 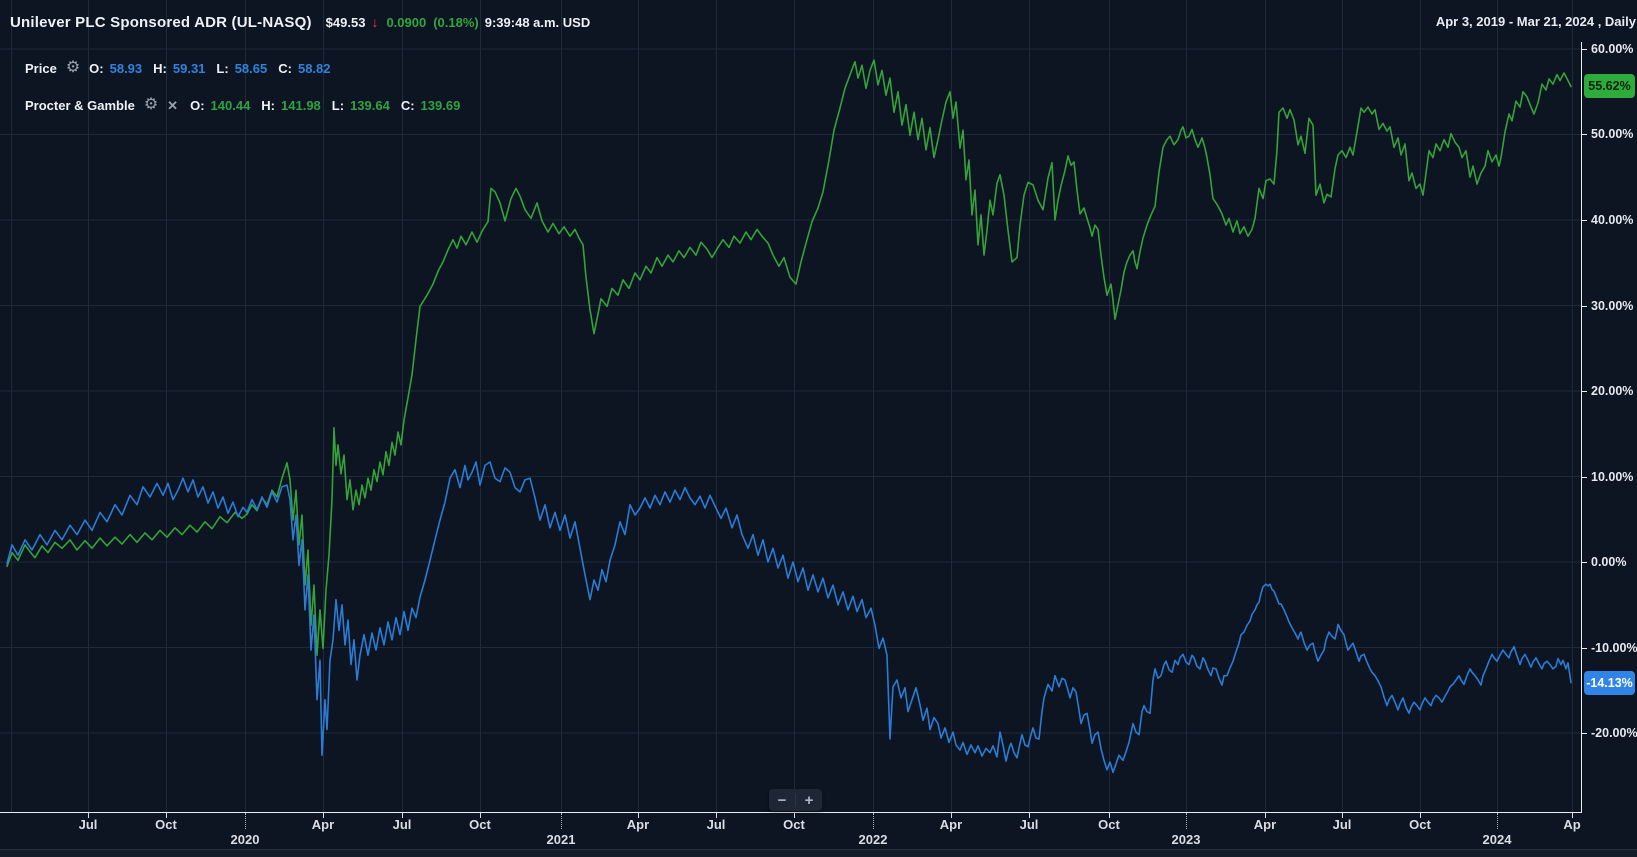 What do you see at coordinates (809, 800) in the screenshot?
I see `zoom-in-button: +` at bounding box center [809, 800].